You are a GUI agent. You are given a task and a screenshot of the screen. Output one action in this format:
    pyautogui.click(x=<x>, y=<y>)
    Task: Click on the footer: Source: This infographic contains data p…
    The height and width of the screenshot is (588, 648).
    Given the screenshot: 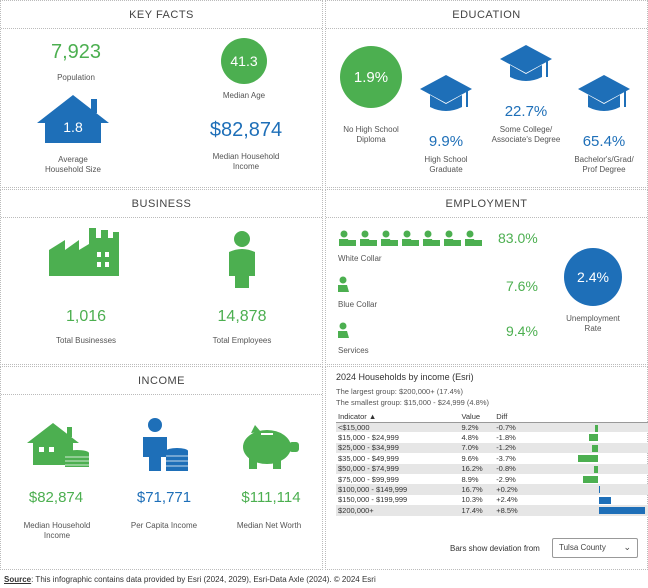 What is the action you would take?
    pyautogui.click(x=190, y=579)
    